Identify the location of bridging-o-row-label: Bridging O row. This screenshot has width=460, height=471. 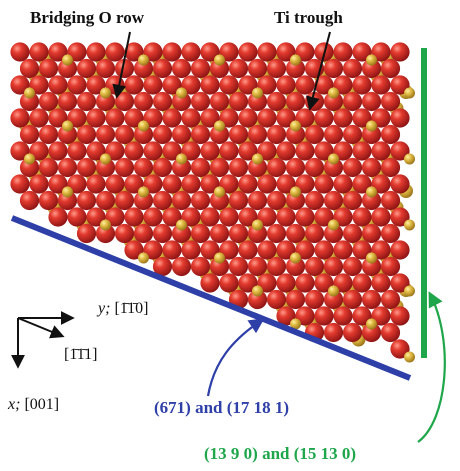
(87, 17).